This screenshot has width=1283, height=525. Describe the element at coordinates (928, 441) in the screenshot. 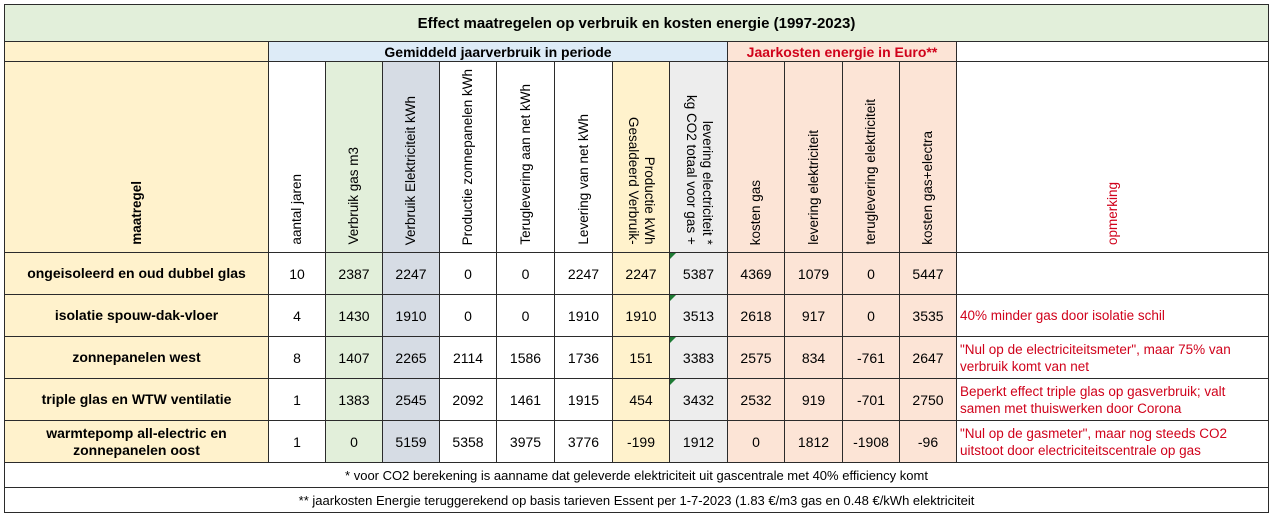

I see `cell-ktot: -96` at that location.